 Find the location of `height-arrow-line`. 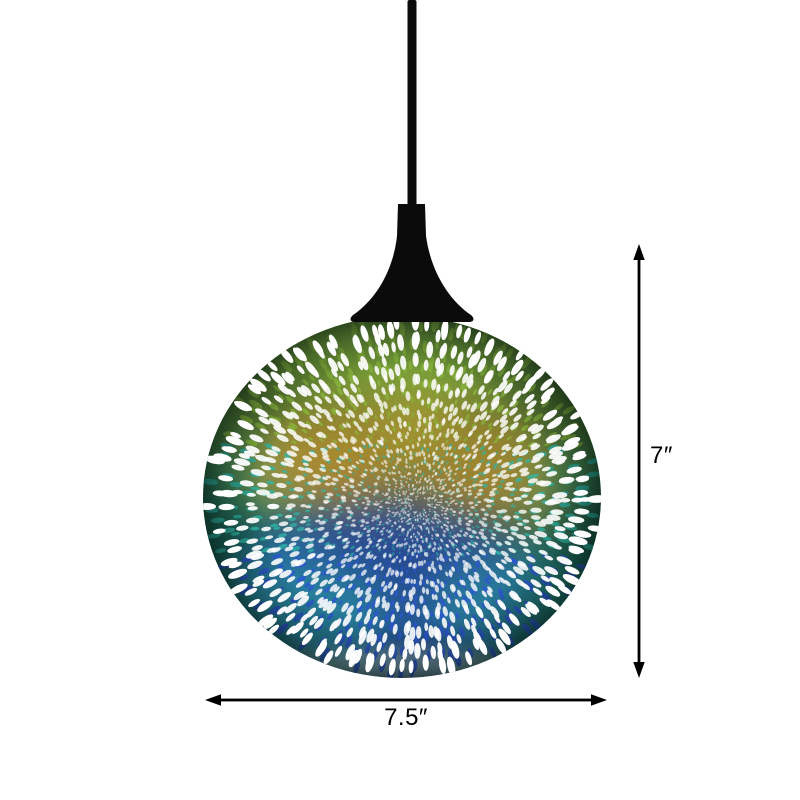

height-arrow-line is located at coordinates (639, 460).